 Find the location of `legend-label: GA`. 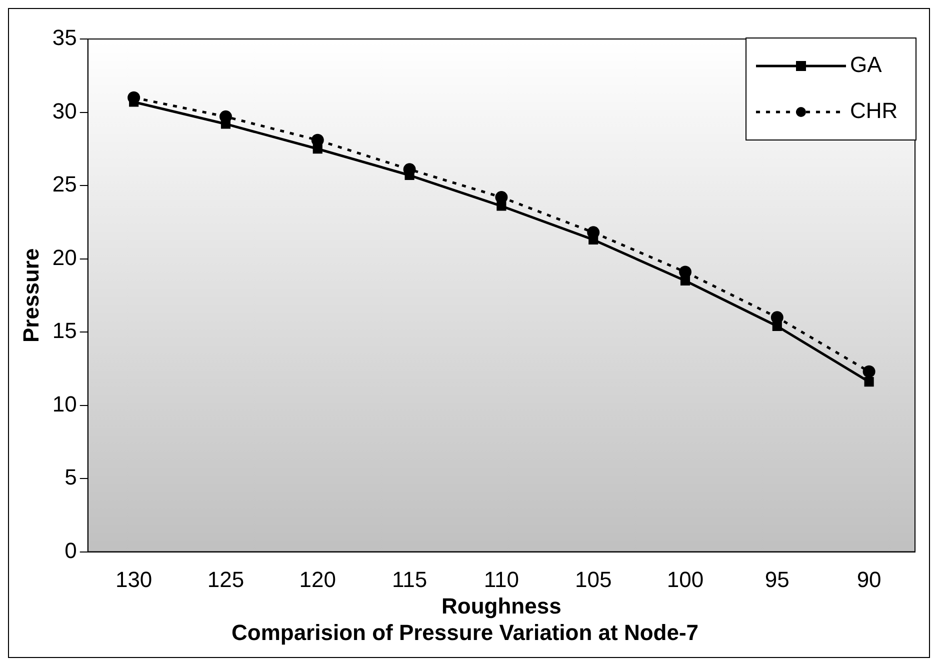

legend-label: GA is located at coordinates (866, 65).